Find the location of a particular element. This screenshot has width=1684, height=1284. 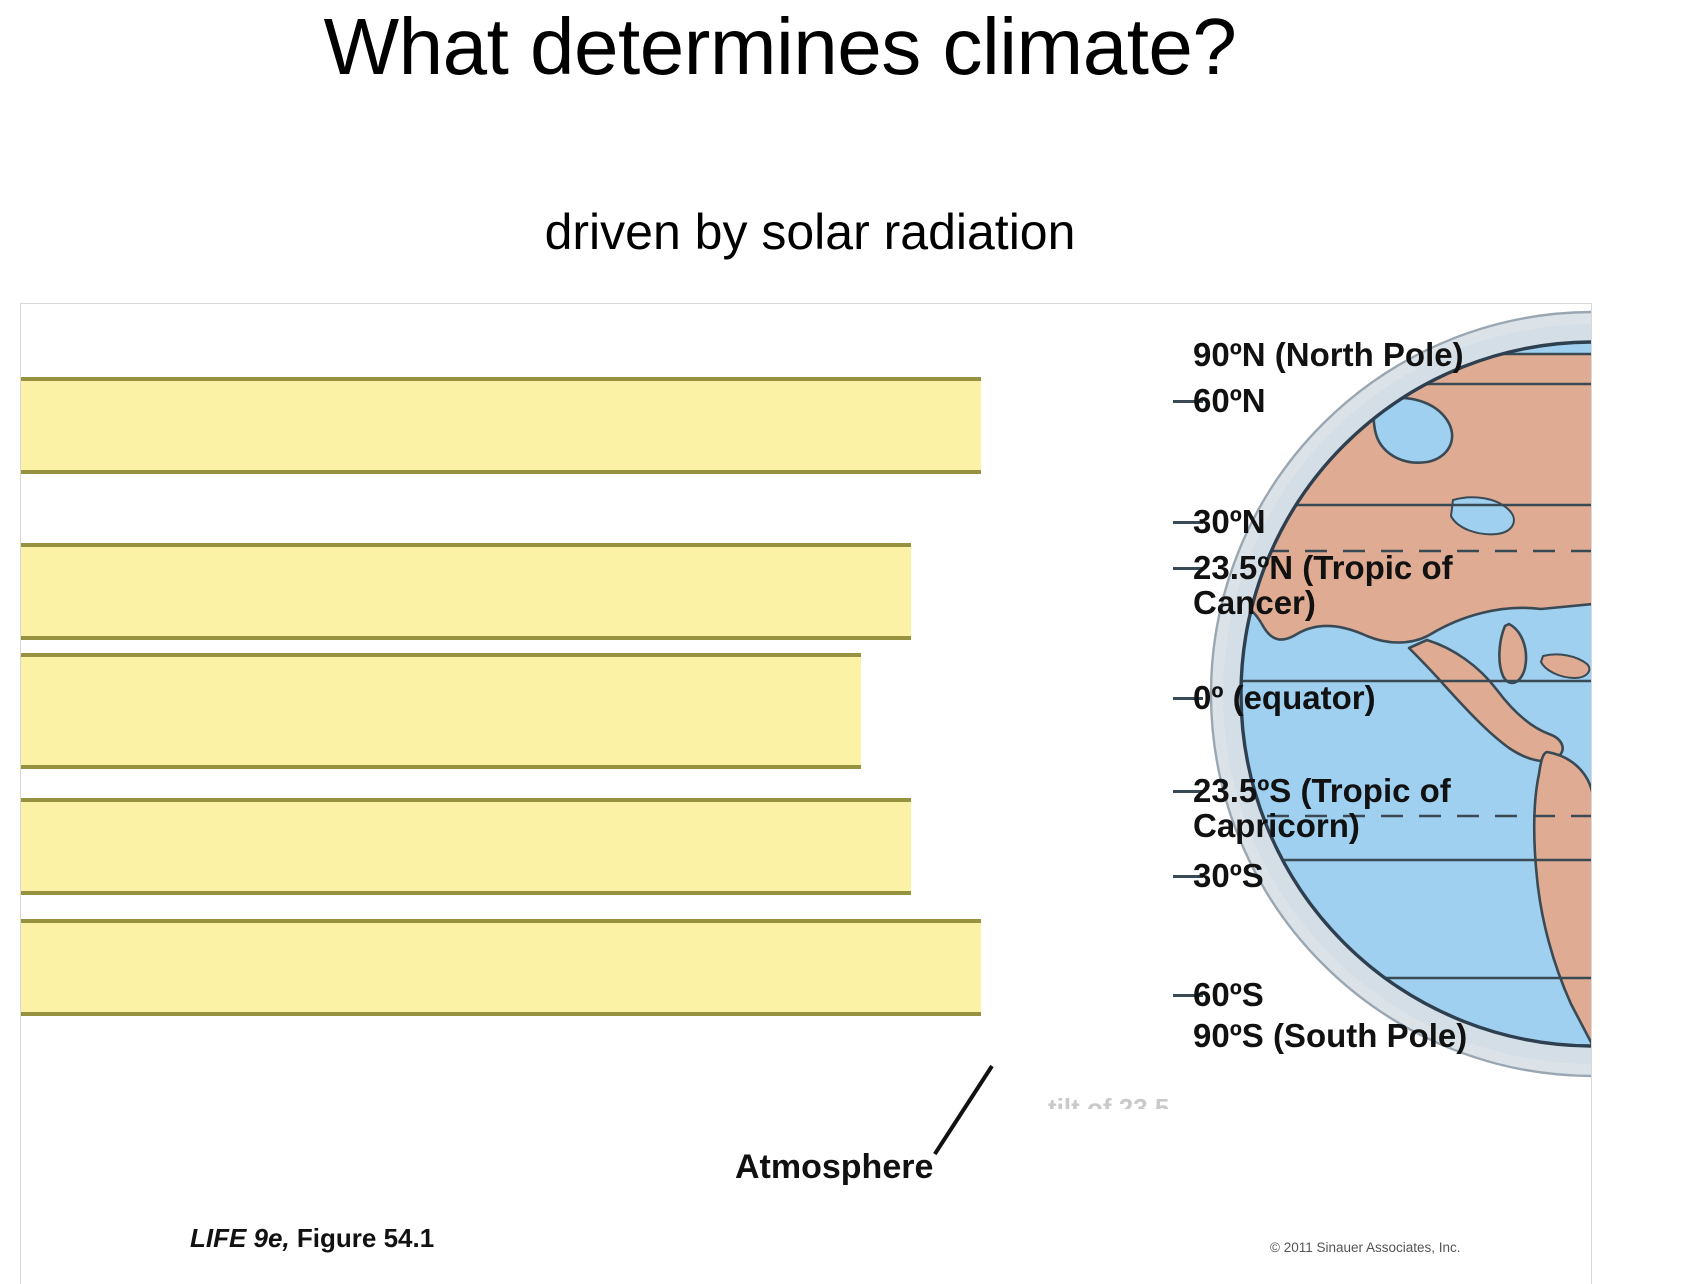

page-subtitle: driven by solar radiation is located at coordinates (810, 232).